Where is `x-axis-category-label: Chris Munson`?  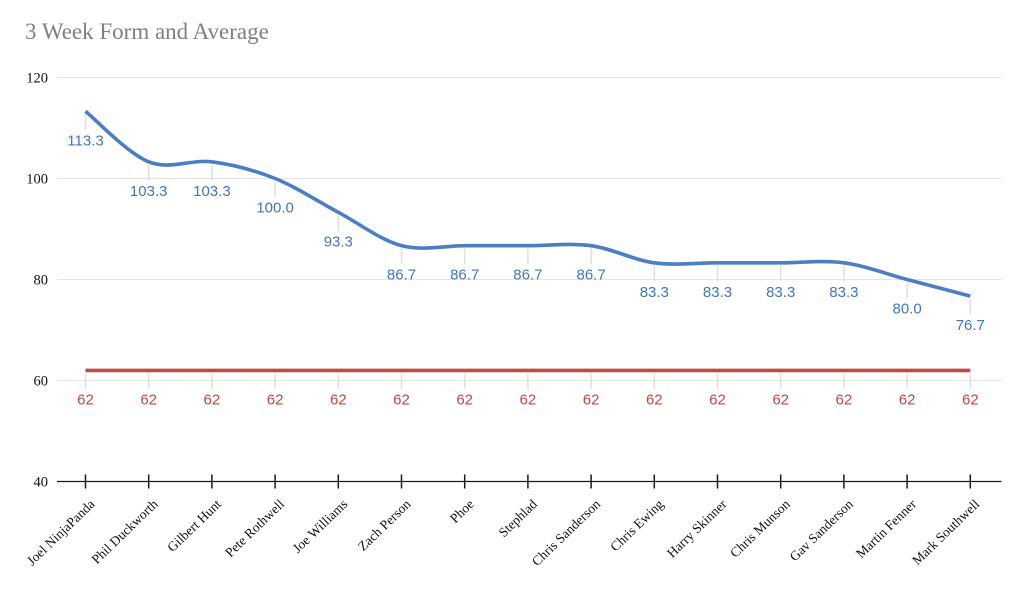 x-axis-category-label: Chris Munson is located at coordinates (760, 528).